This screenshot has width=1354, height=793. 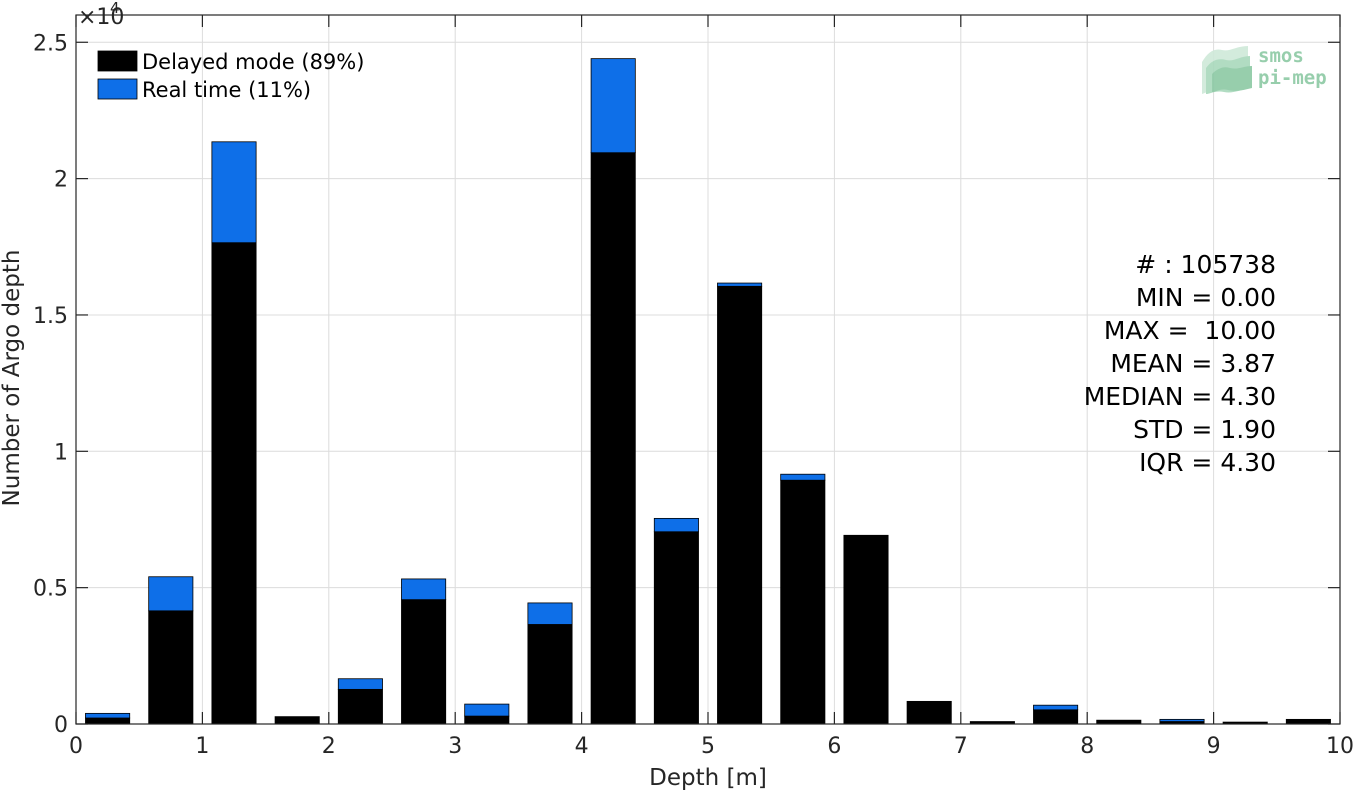 I want to click on y-exponent: ×10 4, so click(x=101, y=15).